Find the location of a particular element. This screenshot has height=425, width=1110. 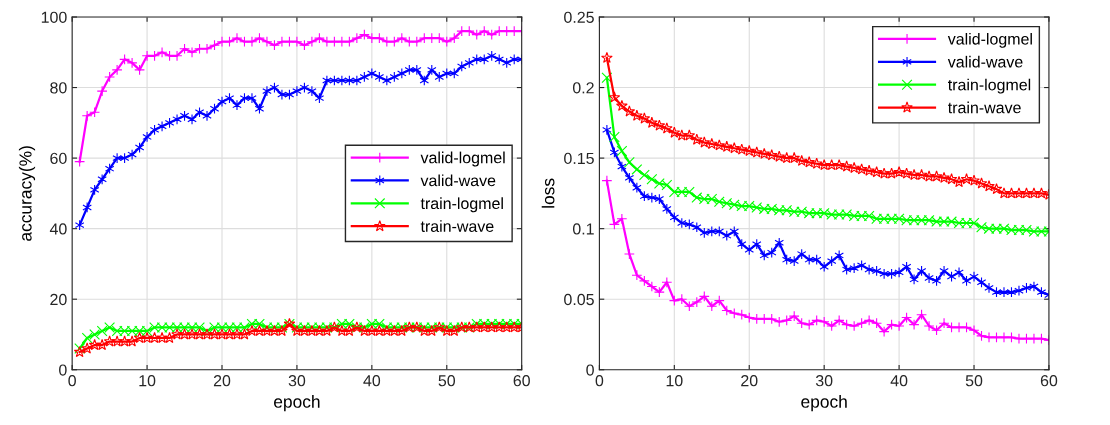

y-tick-label: 0.05 is located at coordinates (579, 299).